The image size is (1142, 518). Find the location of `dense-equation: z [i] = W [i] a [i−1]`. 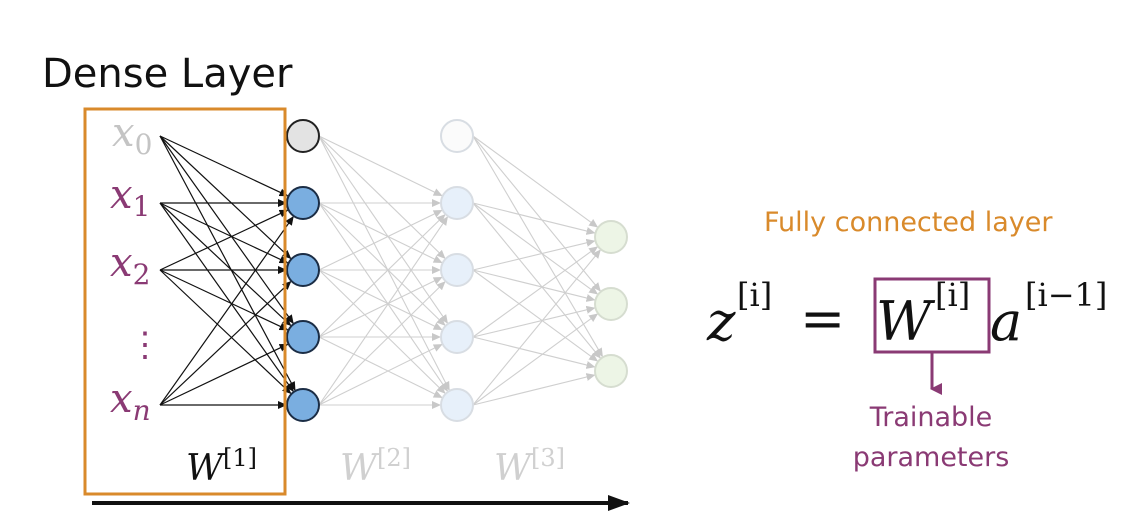

dense-equation: z [i] = W [i] a [i−1] is located at coordinates (906, 314).